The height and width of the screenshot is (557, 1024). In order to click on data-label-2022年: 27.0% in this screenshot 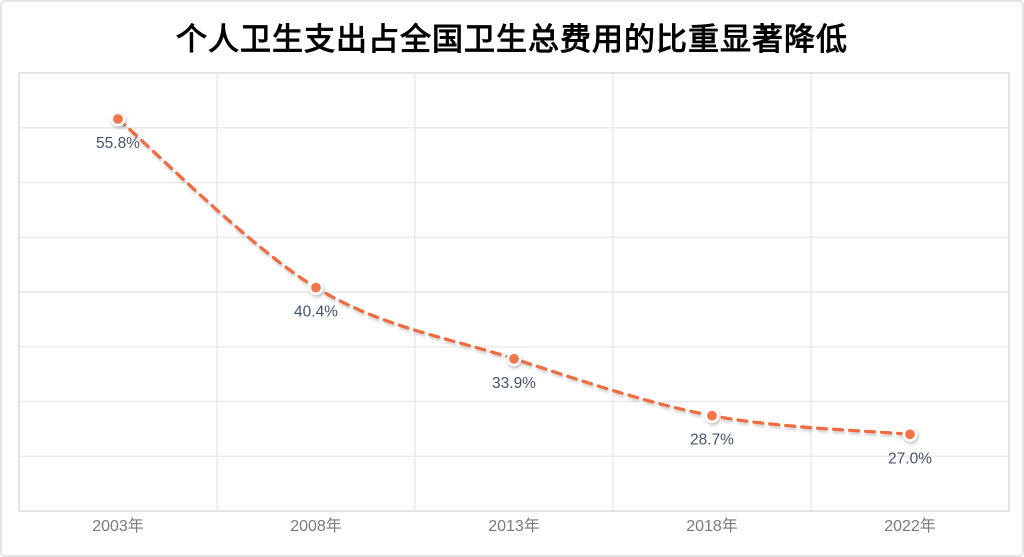, I will do `click(910, 458)`.